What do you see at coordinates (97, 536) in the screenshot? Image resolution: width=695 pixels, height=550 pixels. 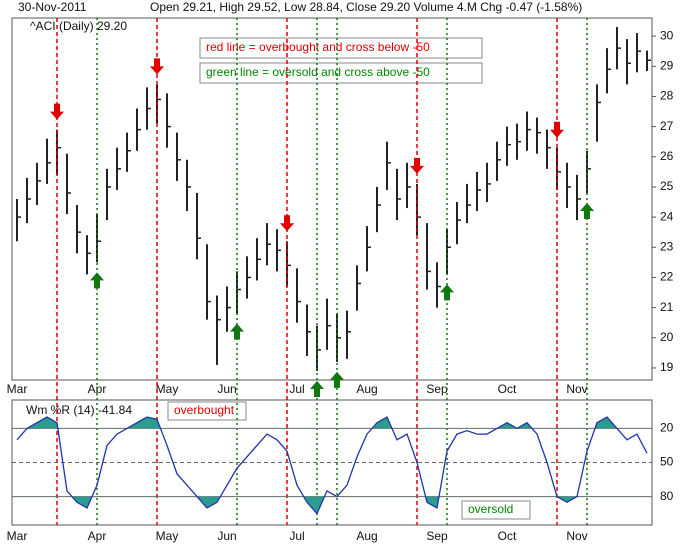 I see `x-tick-label: Apr` at bounding box center [97, 536].